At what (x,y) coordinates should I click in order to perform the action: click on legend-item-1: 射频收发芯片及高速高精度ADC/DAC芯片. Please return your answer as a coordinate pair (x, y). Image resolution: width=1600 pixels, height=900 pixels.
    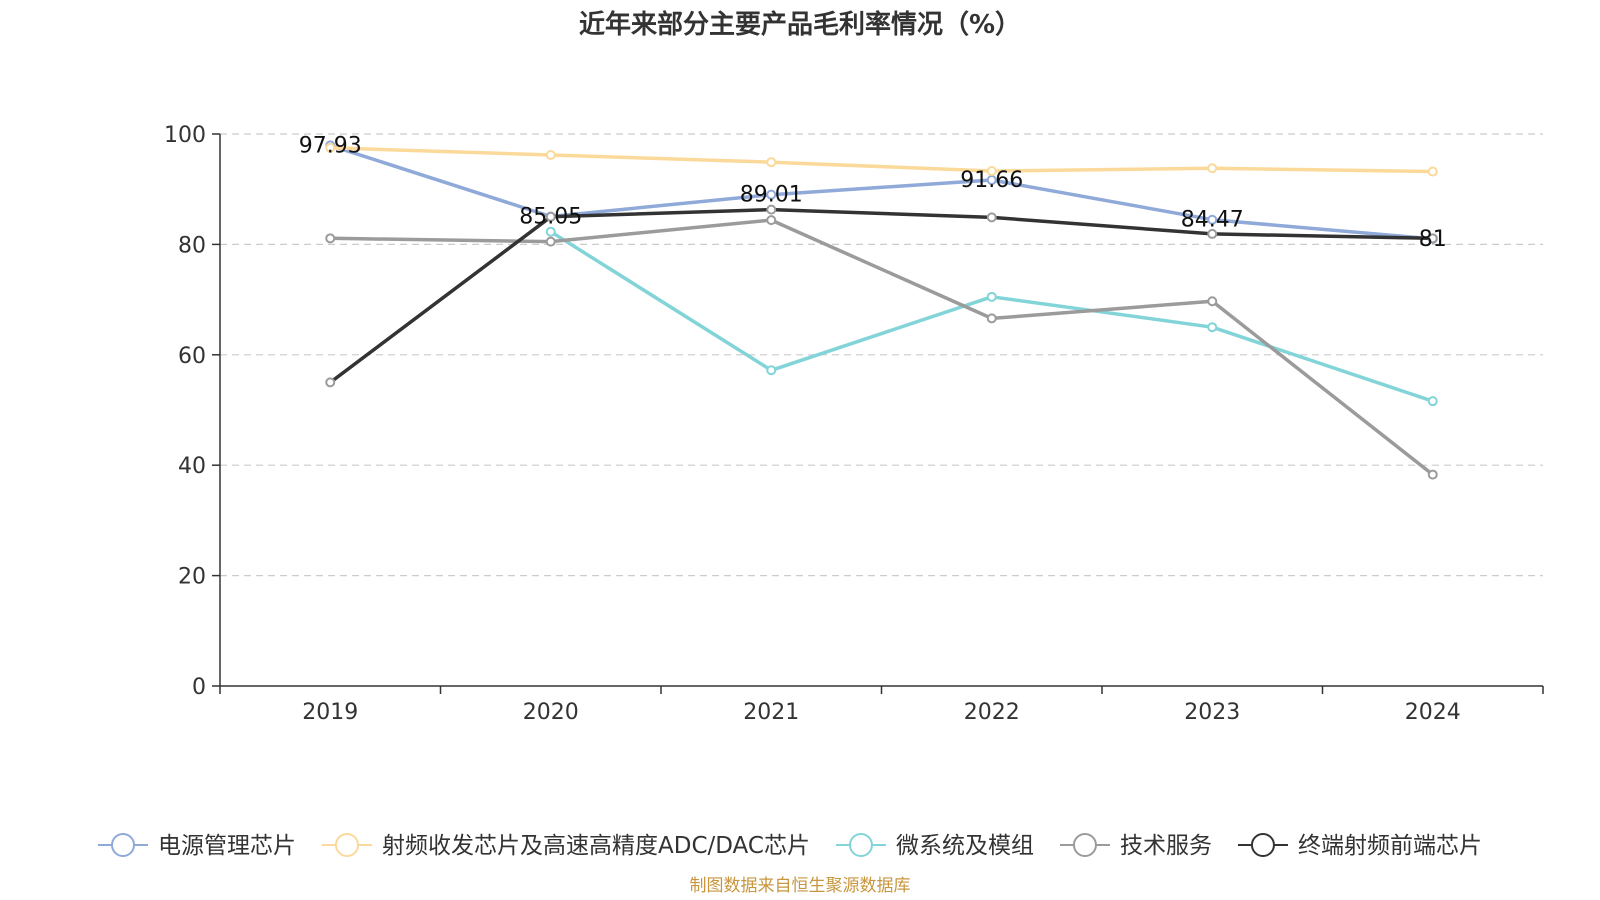
    Looking at the image, I should click on (566, 846).